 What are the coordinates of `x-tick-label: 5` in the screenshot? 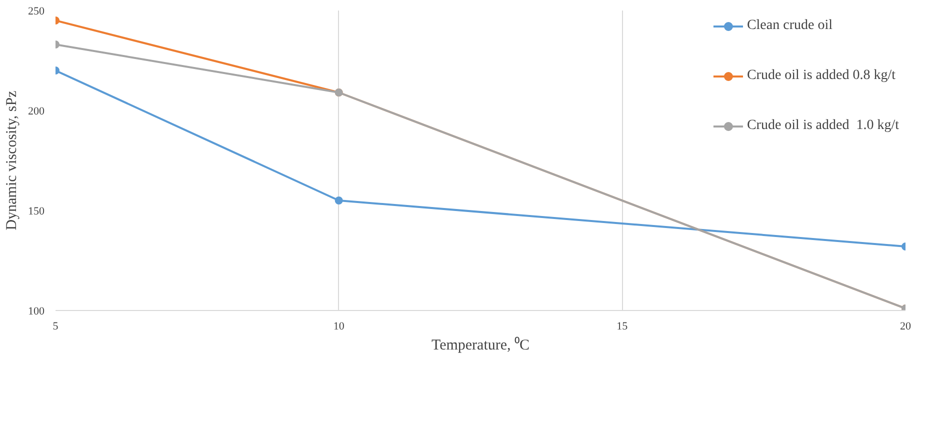 It's located at (55, 326).